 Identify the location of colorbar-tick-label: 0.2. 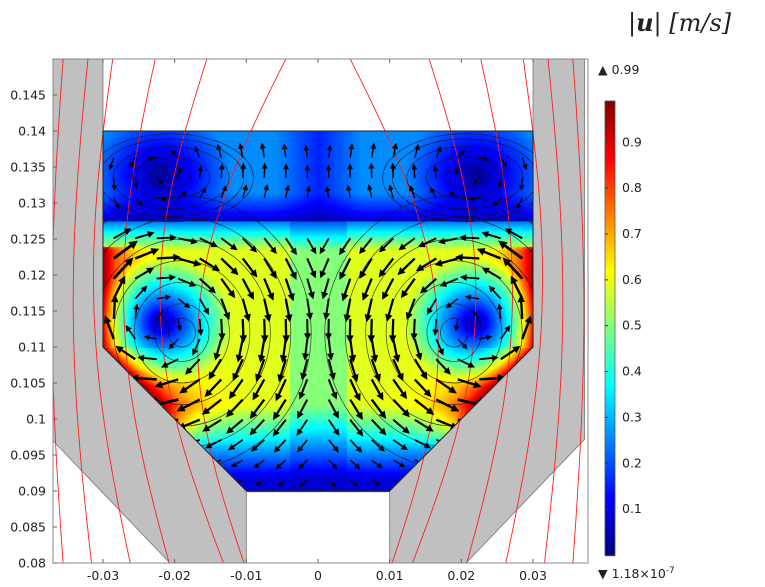
(632, 462).